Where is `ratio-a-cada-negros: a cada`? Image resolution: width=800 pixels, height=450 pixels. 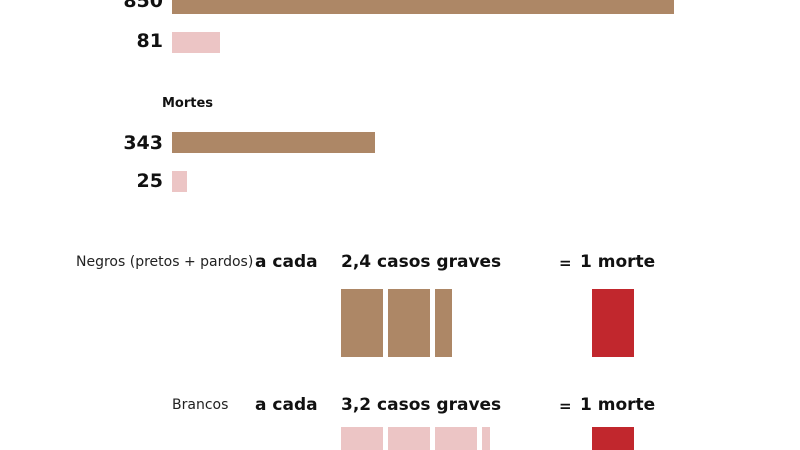 ratio-a-cada-negros: a cada is located at coordinates (286, 262).